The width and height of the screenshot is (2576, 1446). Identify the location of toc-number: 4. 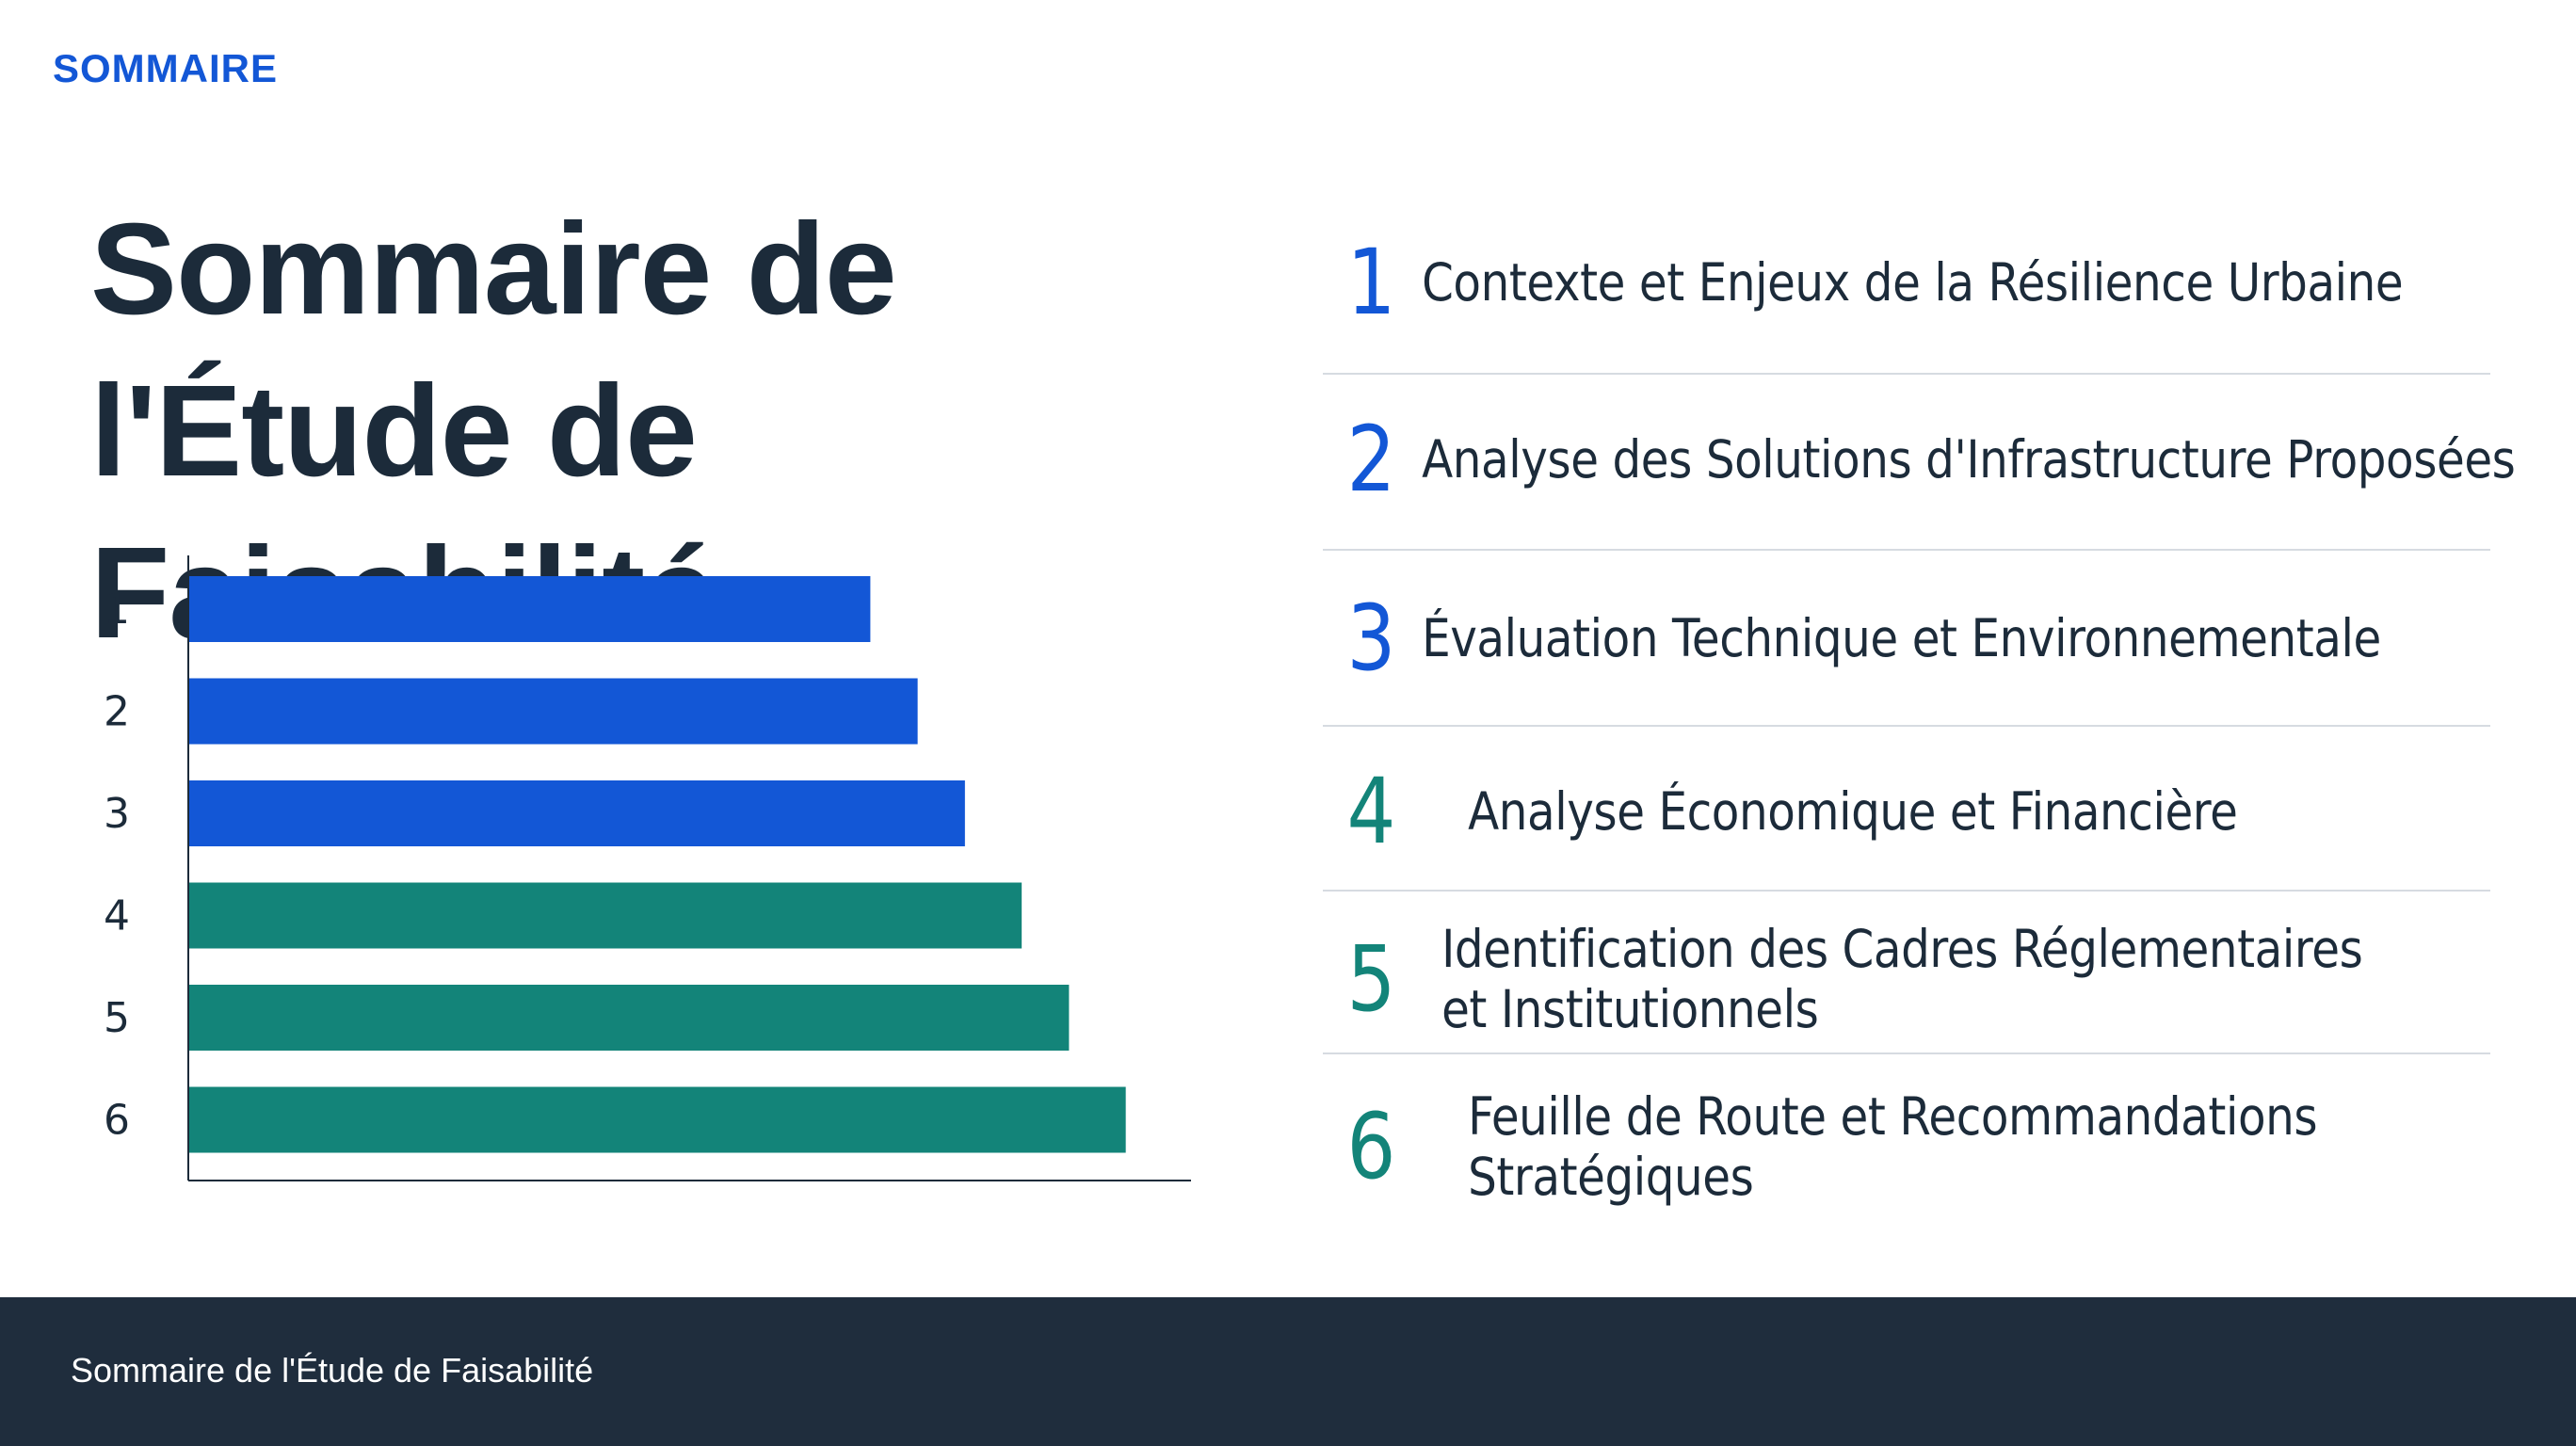
(1371, 811).